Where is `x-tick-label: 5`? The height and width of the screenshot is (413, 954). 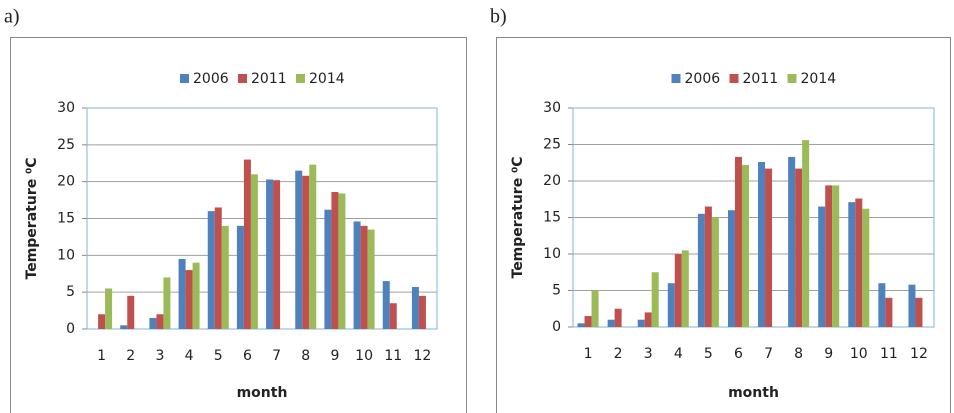 x-tick-label: 5 is located at coordinates (708, 354).